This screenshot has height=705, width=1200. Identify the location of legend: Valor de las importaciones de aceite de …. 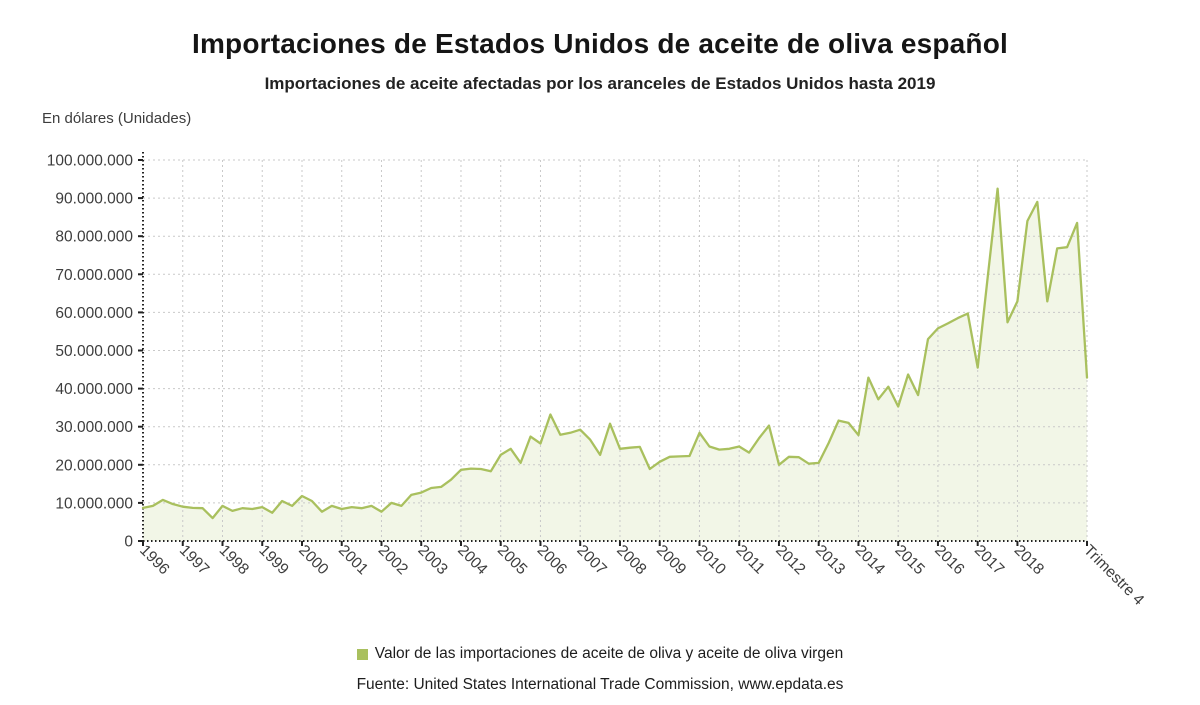
(600, 654).